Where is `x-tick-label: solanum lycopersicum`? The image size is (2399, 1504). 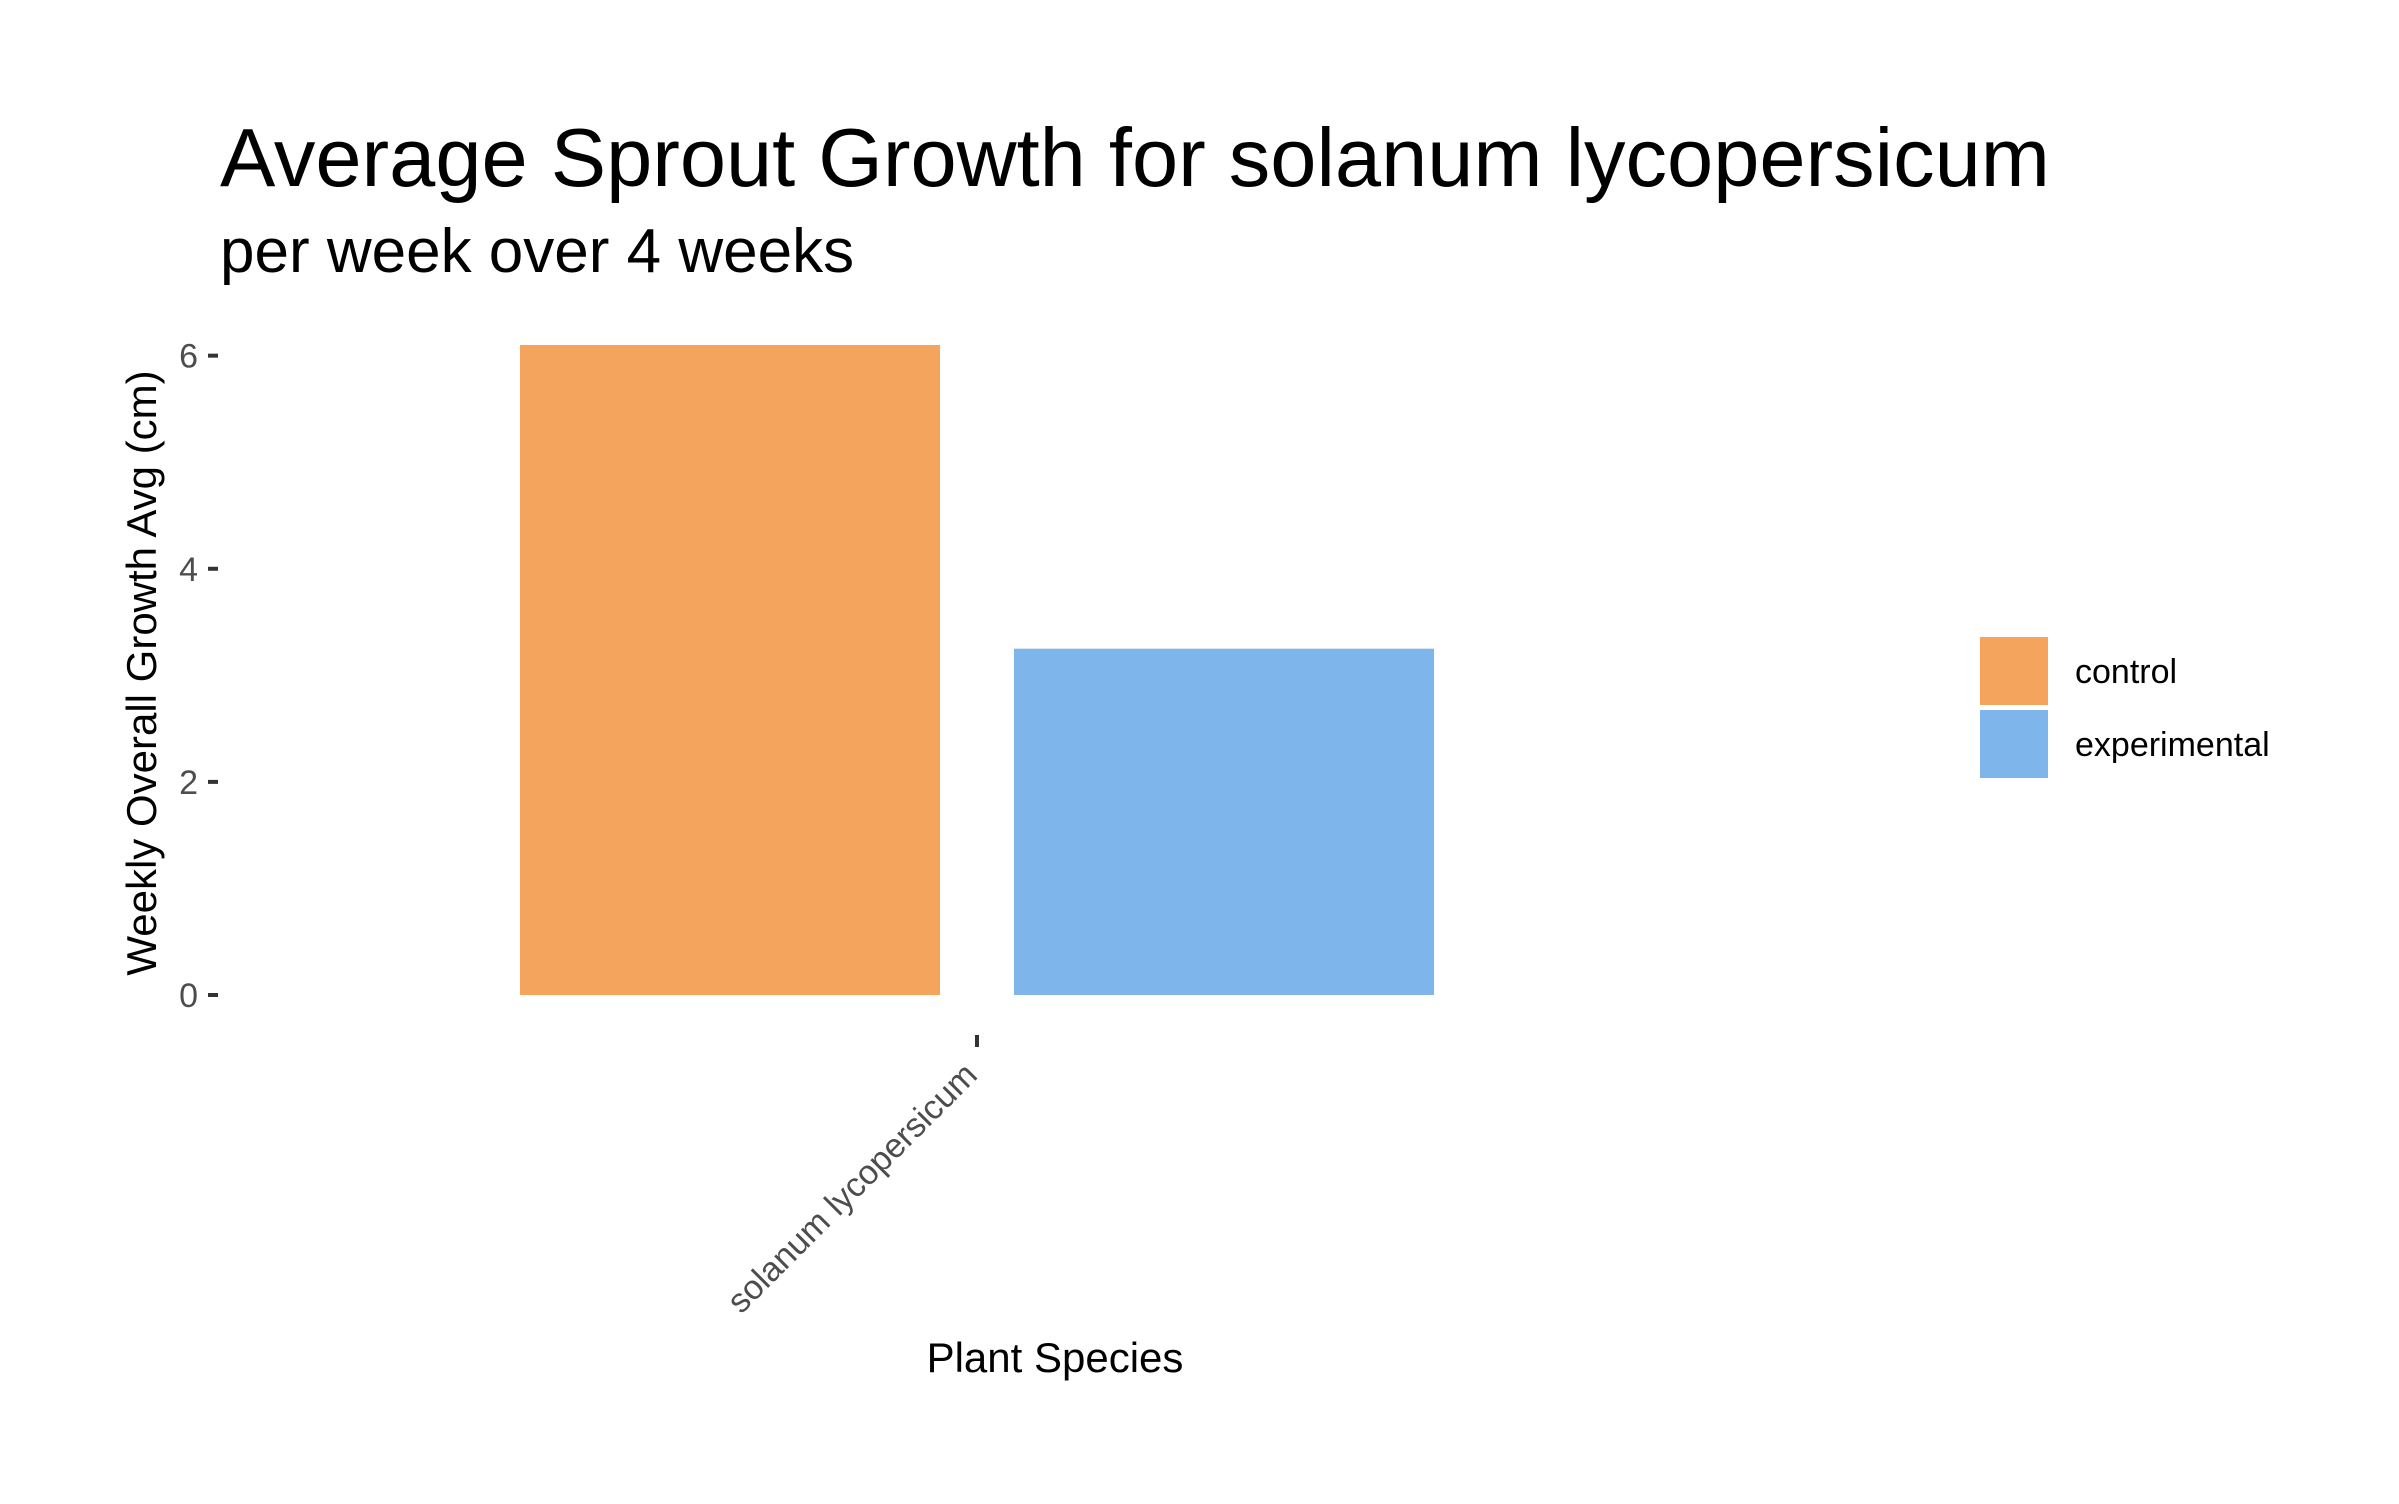 x-tick-label: solanum lycopersicum is located at coordinates (852, 1188).